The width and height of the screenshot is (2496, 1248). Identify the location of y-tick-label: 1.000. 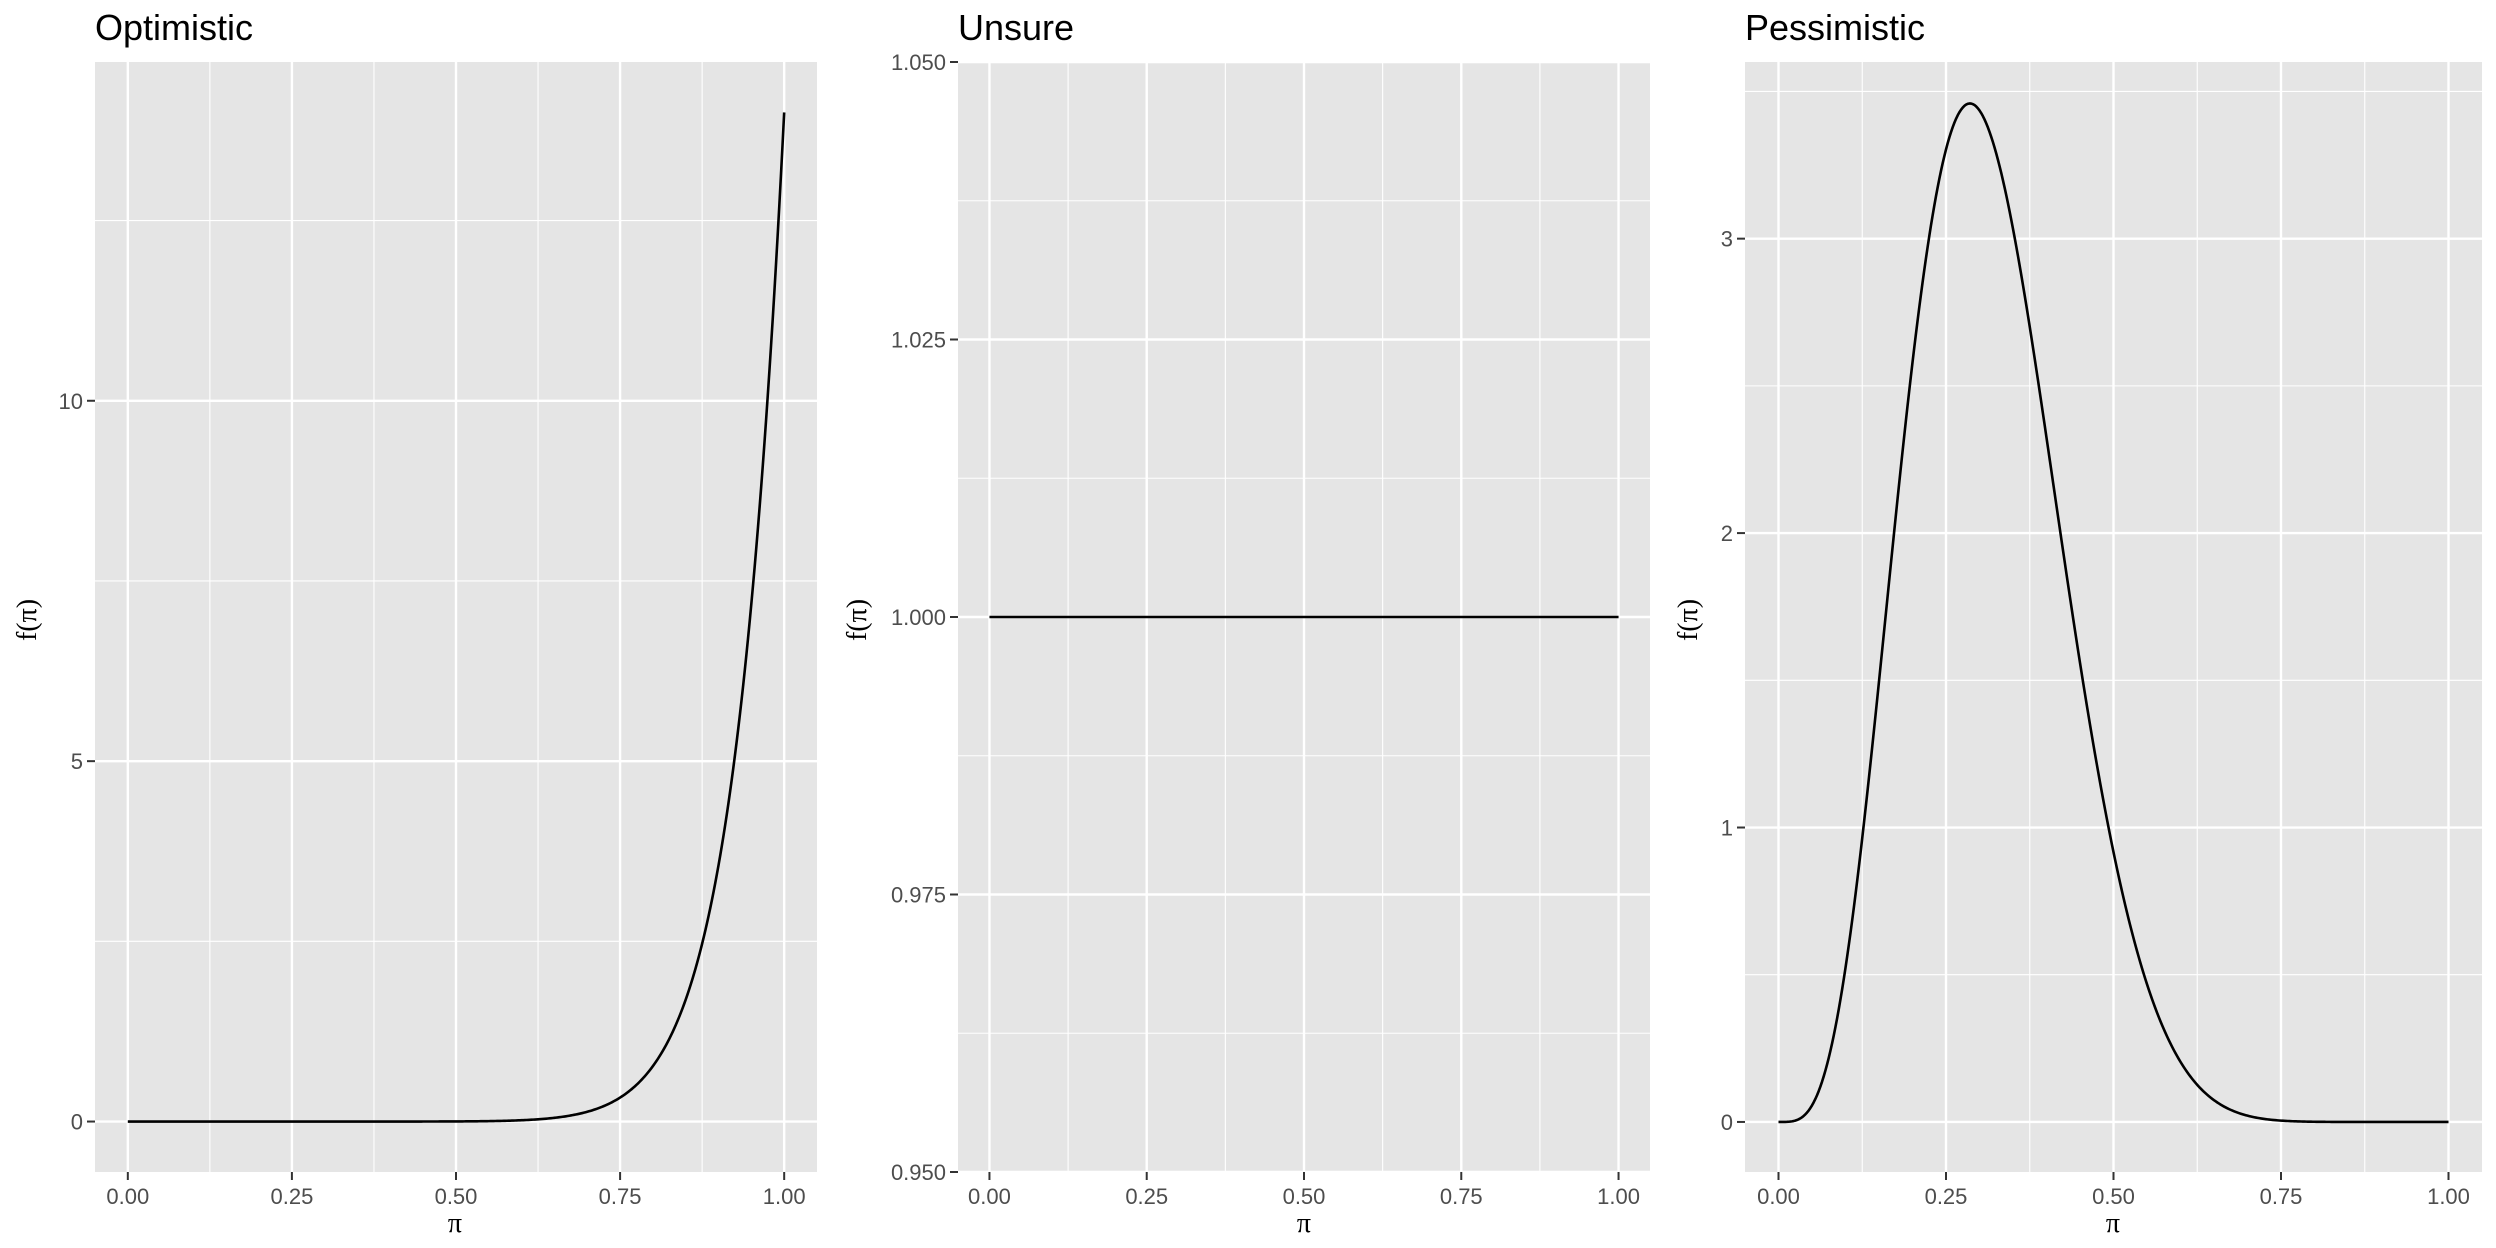
(918, 617).